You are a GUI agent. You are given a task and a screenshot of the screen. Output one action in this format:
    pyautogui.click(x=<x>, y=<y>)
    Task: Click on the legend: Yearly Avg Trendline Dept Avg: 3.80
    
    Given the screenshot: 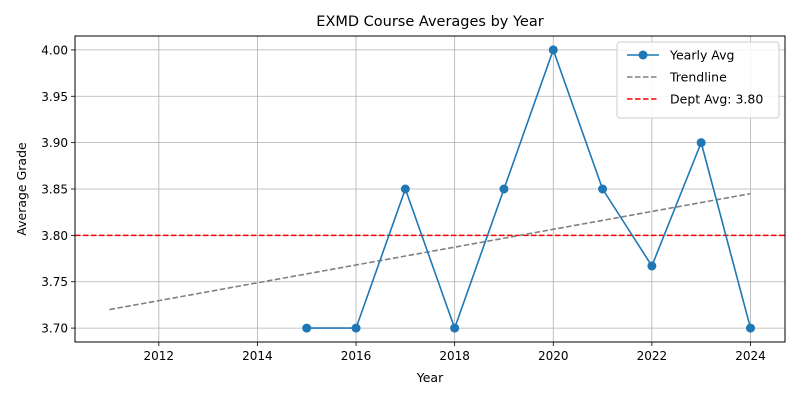 What is the action you would take?
    pyautogui.click(x=698, y=80)
    